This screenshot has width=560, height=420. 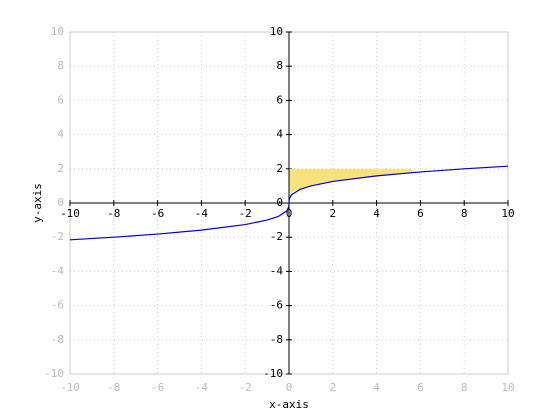 What do you see at coordinates (276, 31) in the screenshot?
I see `y-axis-tick-label: 10` at bounding box center [276, 31].